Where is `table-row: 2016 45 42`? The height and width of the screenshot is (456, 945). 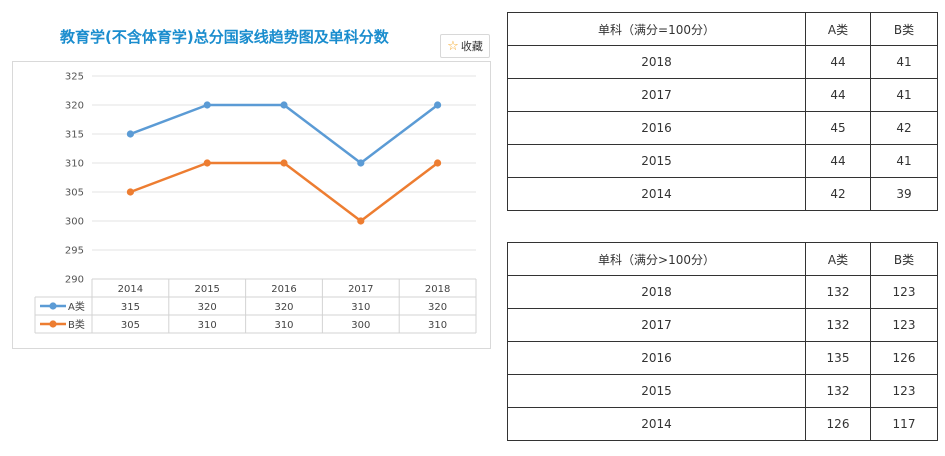 table-row: 2016 45 42 is located at coordinates (722, 128).